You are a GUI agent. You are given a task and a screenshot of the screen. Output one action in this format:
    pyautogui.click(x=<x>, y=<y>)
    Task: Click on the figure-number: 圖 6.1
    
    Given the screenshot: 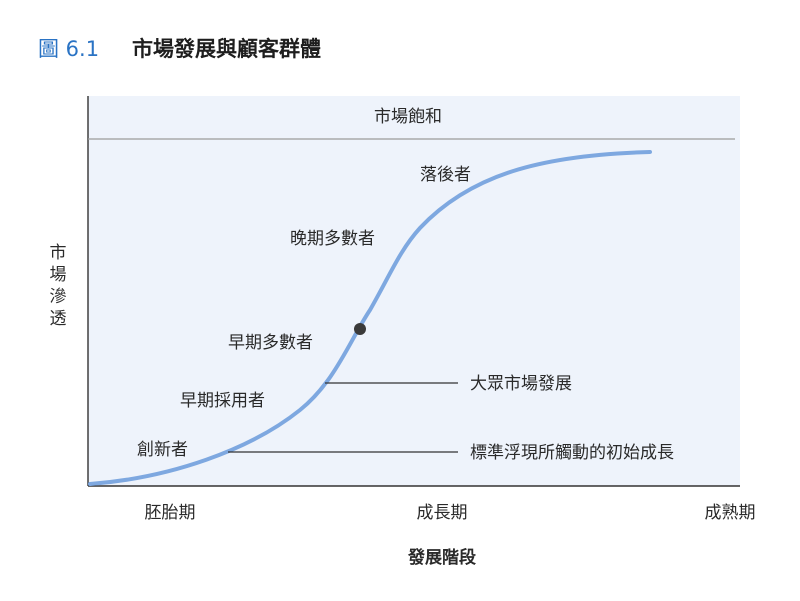 What is the action you would take?
    pyautogui.click(x=69, y=49)
    